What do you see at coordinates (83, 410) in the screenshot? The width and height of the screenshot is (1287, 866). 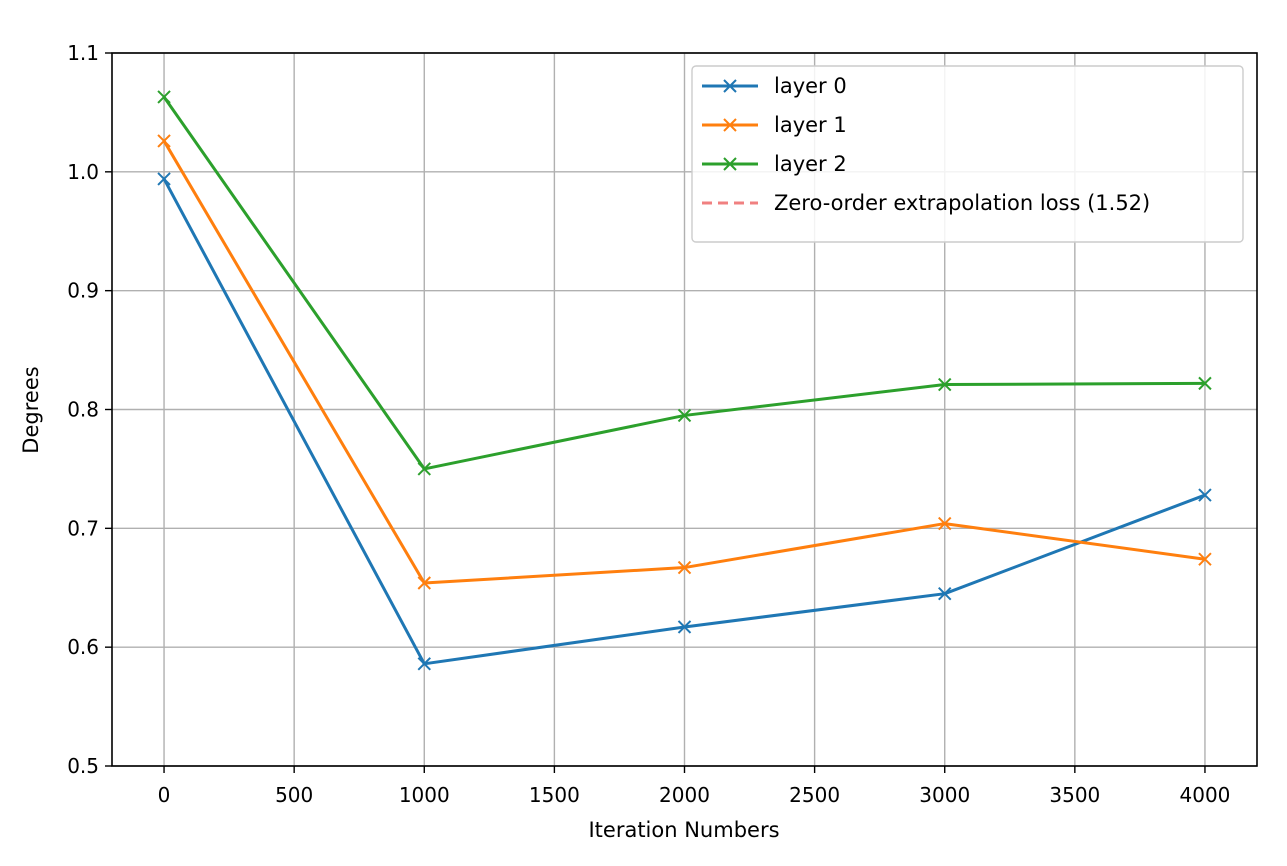 I see `y-tick-label: 0.8` at bounding box center [83, 410].